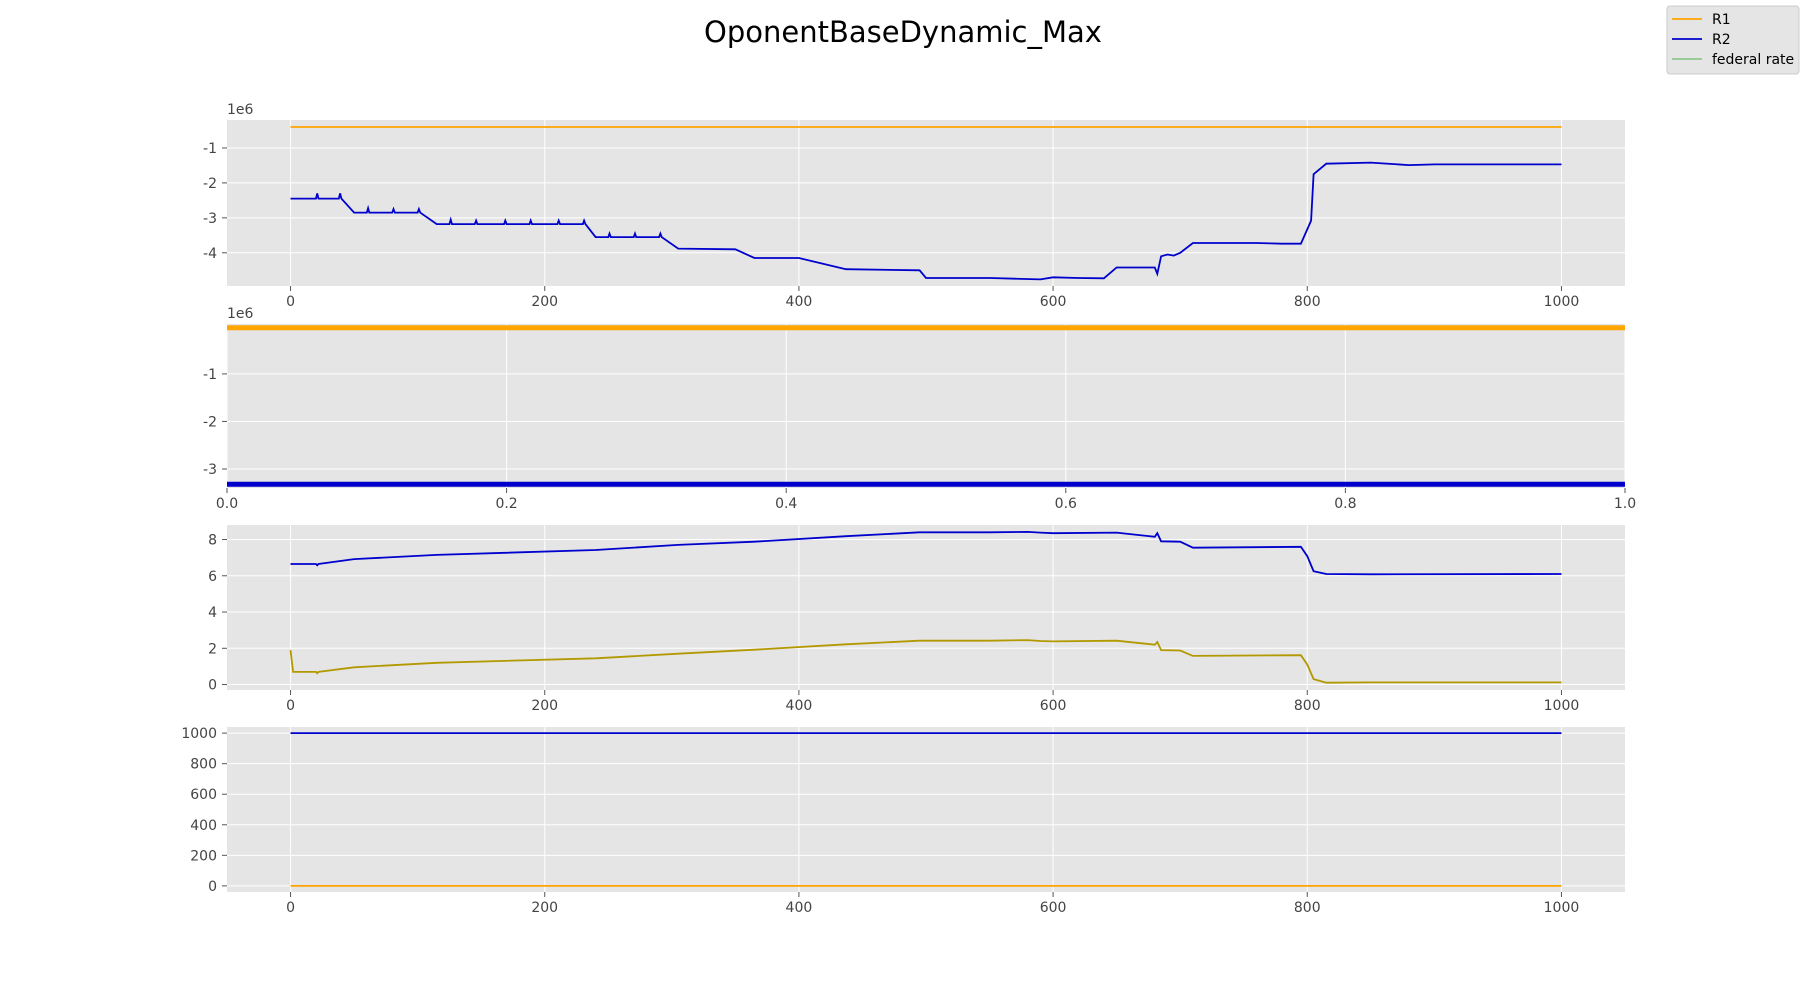  What do you see at coordinates (203, 856) in the screenshot?
I see `y-tick-label: 200` at bounding box center [203, 856].